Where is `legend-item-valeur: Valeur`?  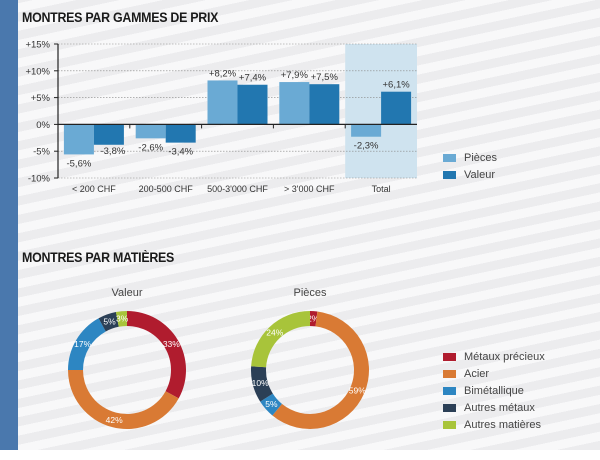
legend-item-valeur: Valeur is located at coordinates (470, 174).